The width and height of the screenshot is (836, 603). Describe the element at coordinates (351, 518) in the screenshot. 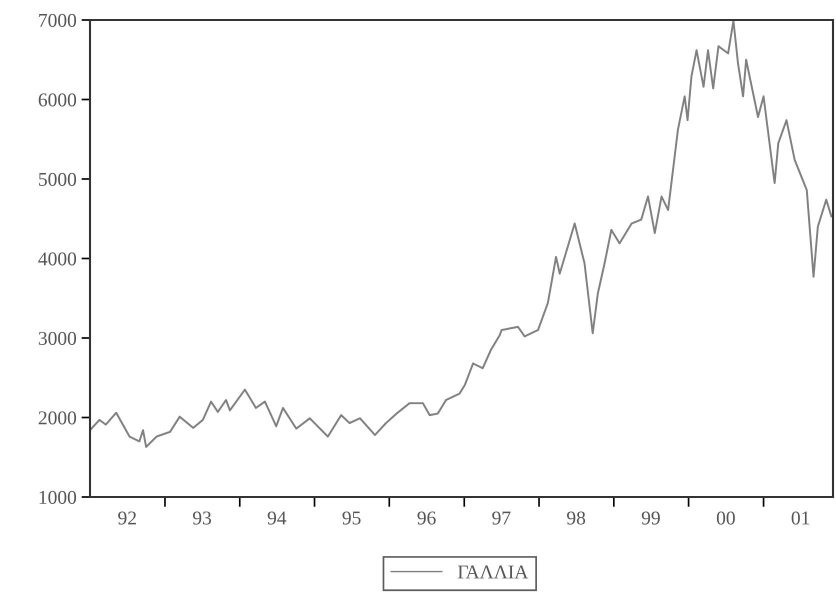

I see `x-tick-label: 95` at that location.